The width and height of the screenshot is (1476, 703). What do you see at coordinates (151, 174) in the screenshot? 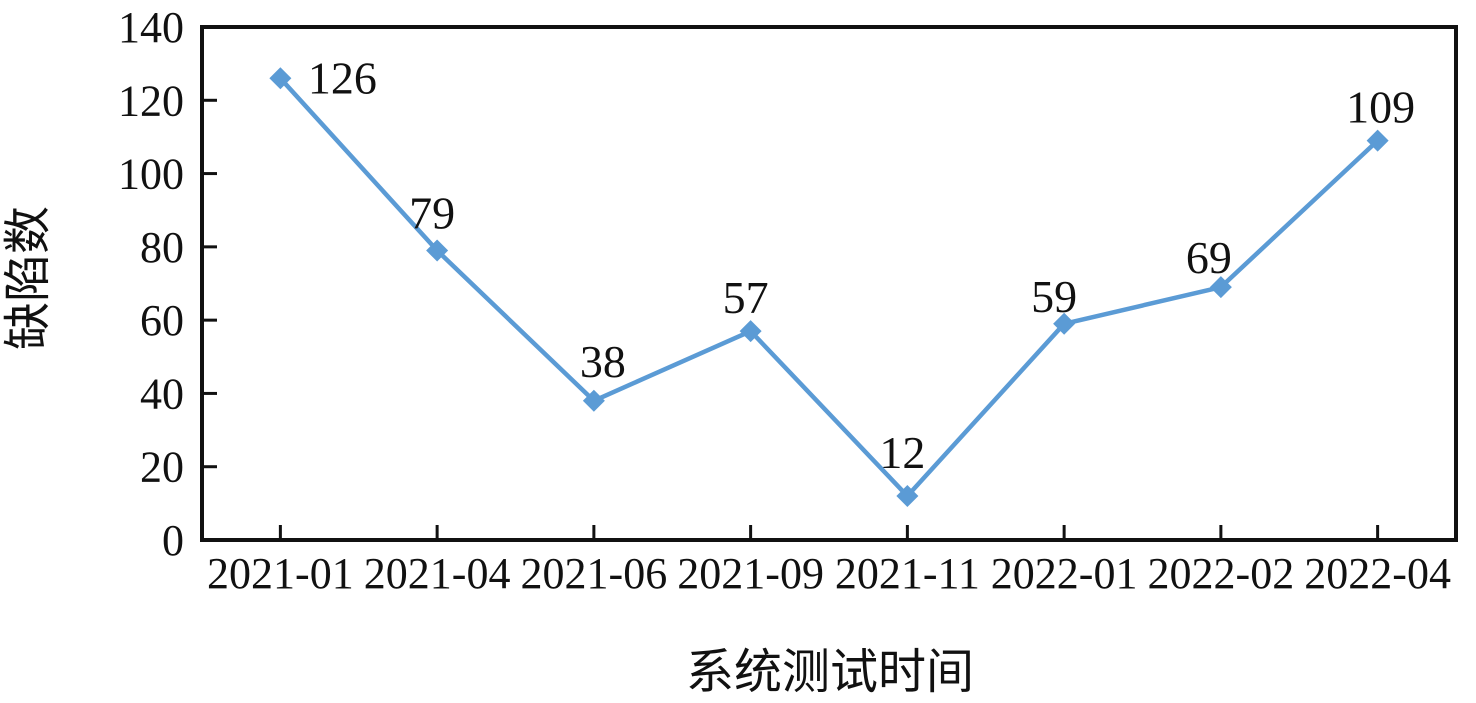
I see `y-tick-label: 100` at bounding box center [151, 174].